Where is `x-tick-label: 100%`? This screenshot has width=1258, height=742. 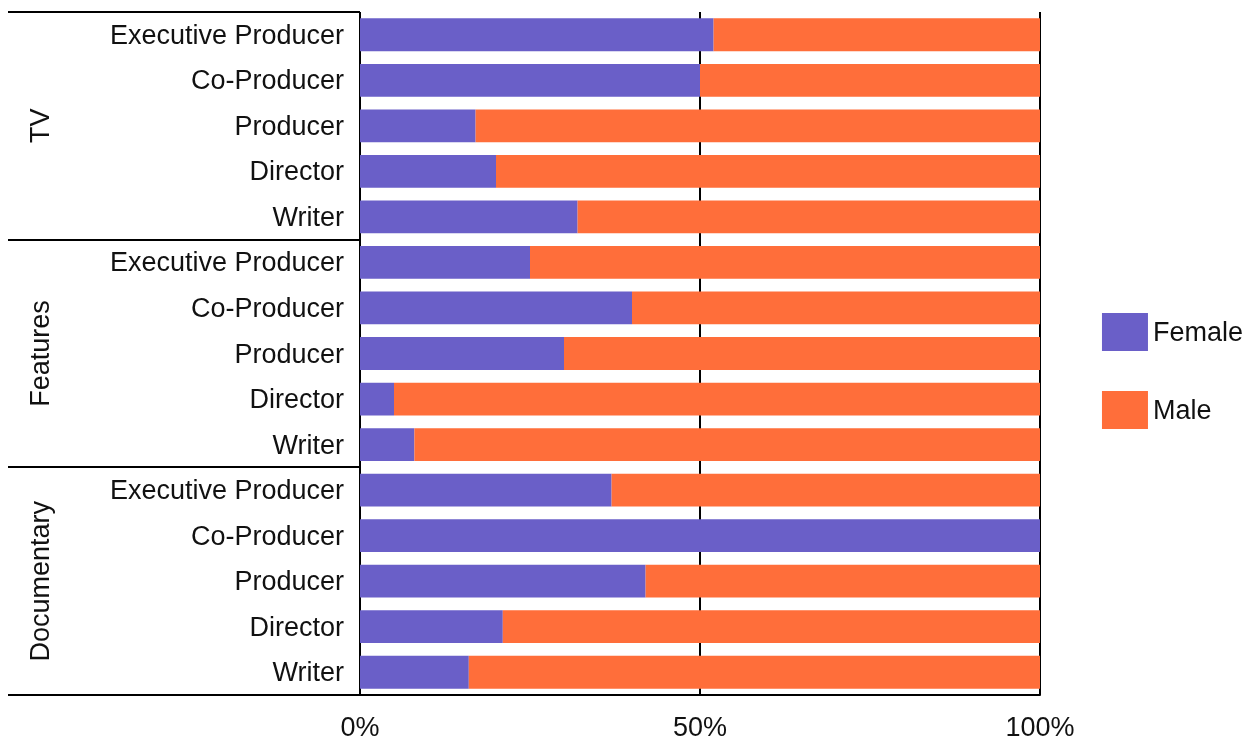 x-tick-label: 100% is located at coordinates (1040, 726).